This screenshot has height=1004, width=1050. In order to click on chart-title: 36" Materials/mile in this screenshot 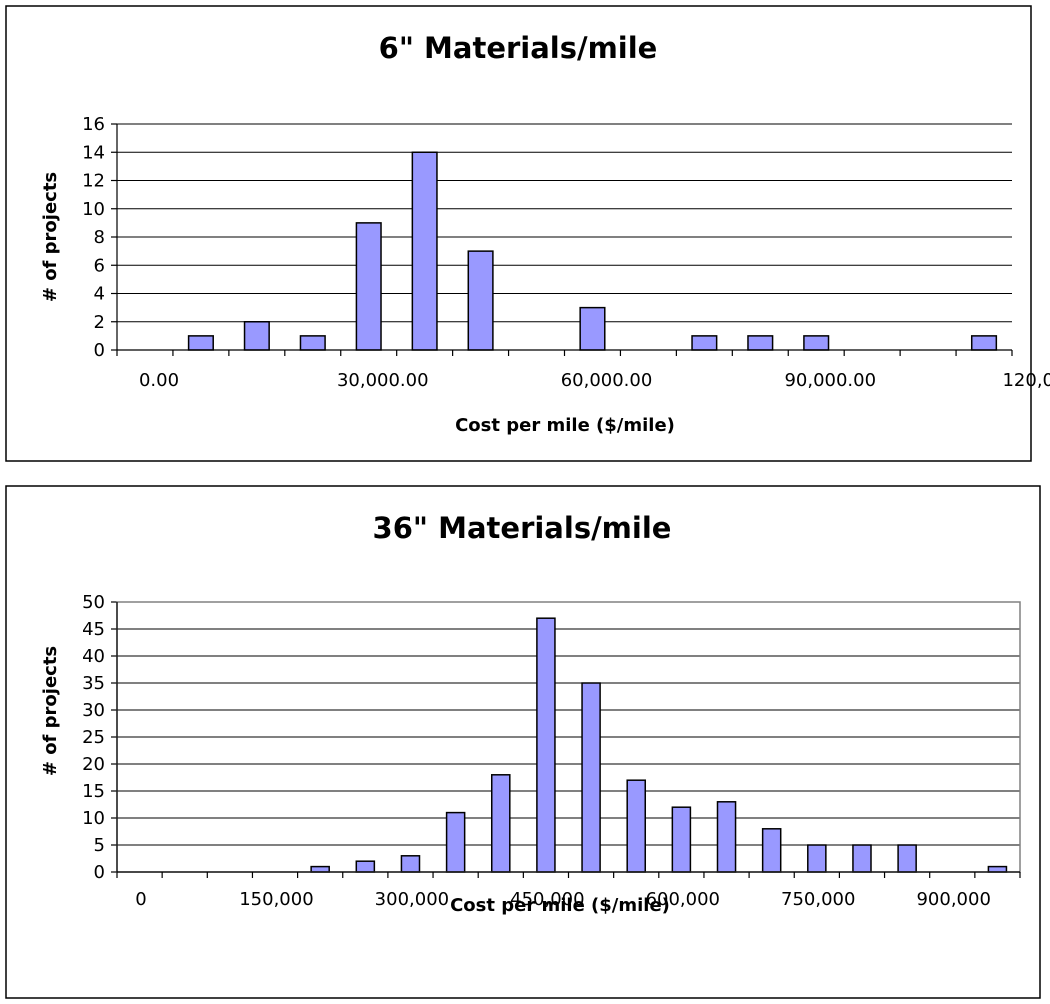, I will do `click(522, 528)`.